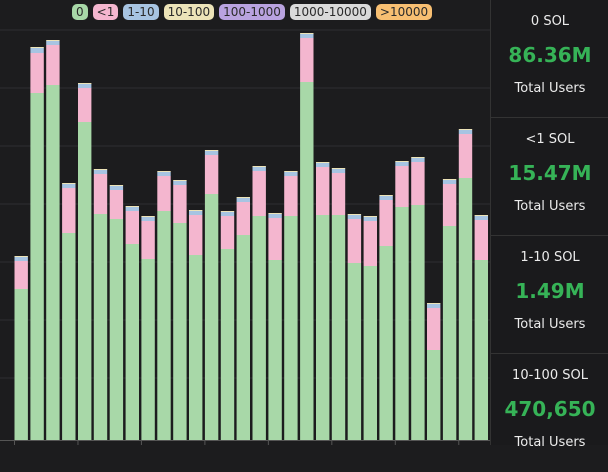 The width and height of the screenshot is (608, 472). What do you see at coordinates (105, 12) in the screenshot?
I see `legend-item: <1` at bounding box center [105, 12].